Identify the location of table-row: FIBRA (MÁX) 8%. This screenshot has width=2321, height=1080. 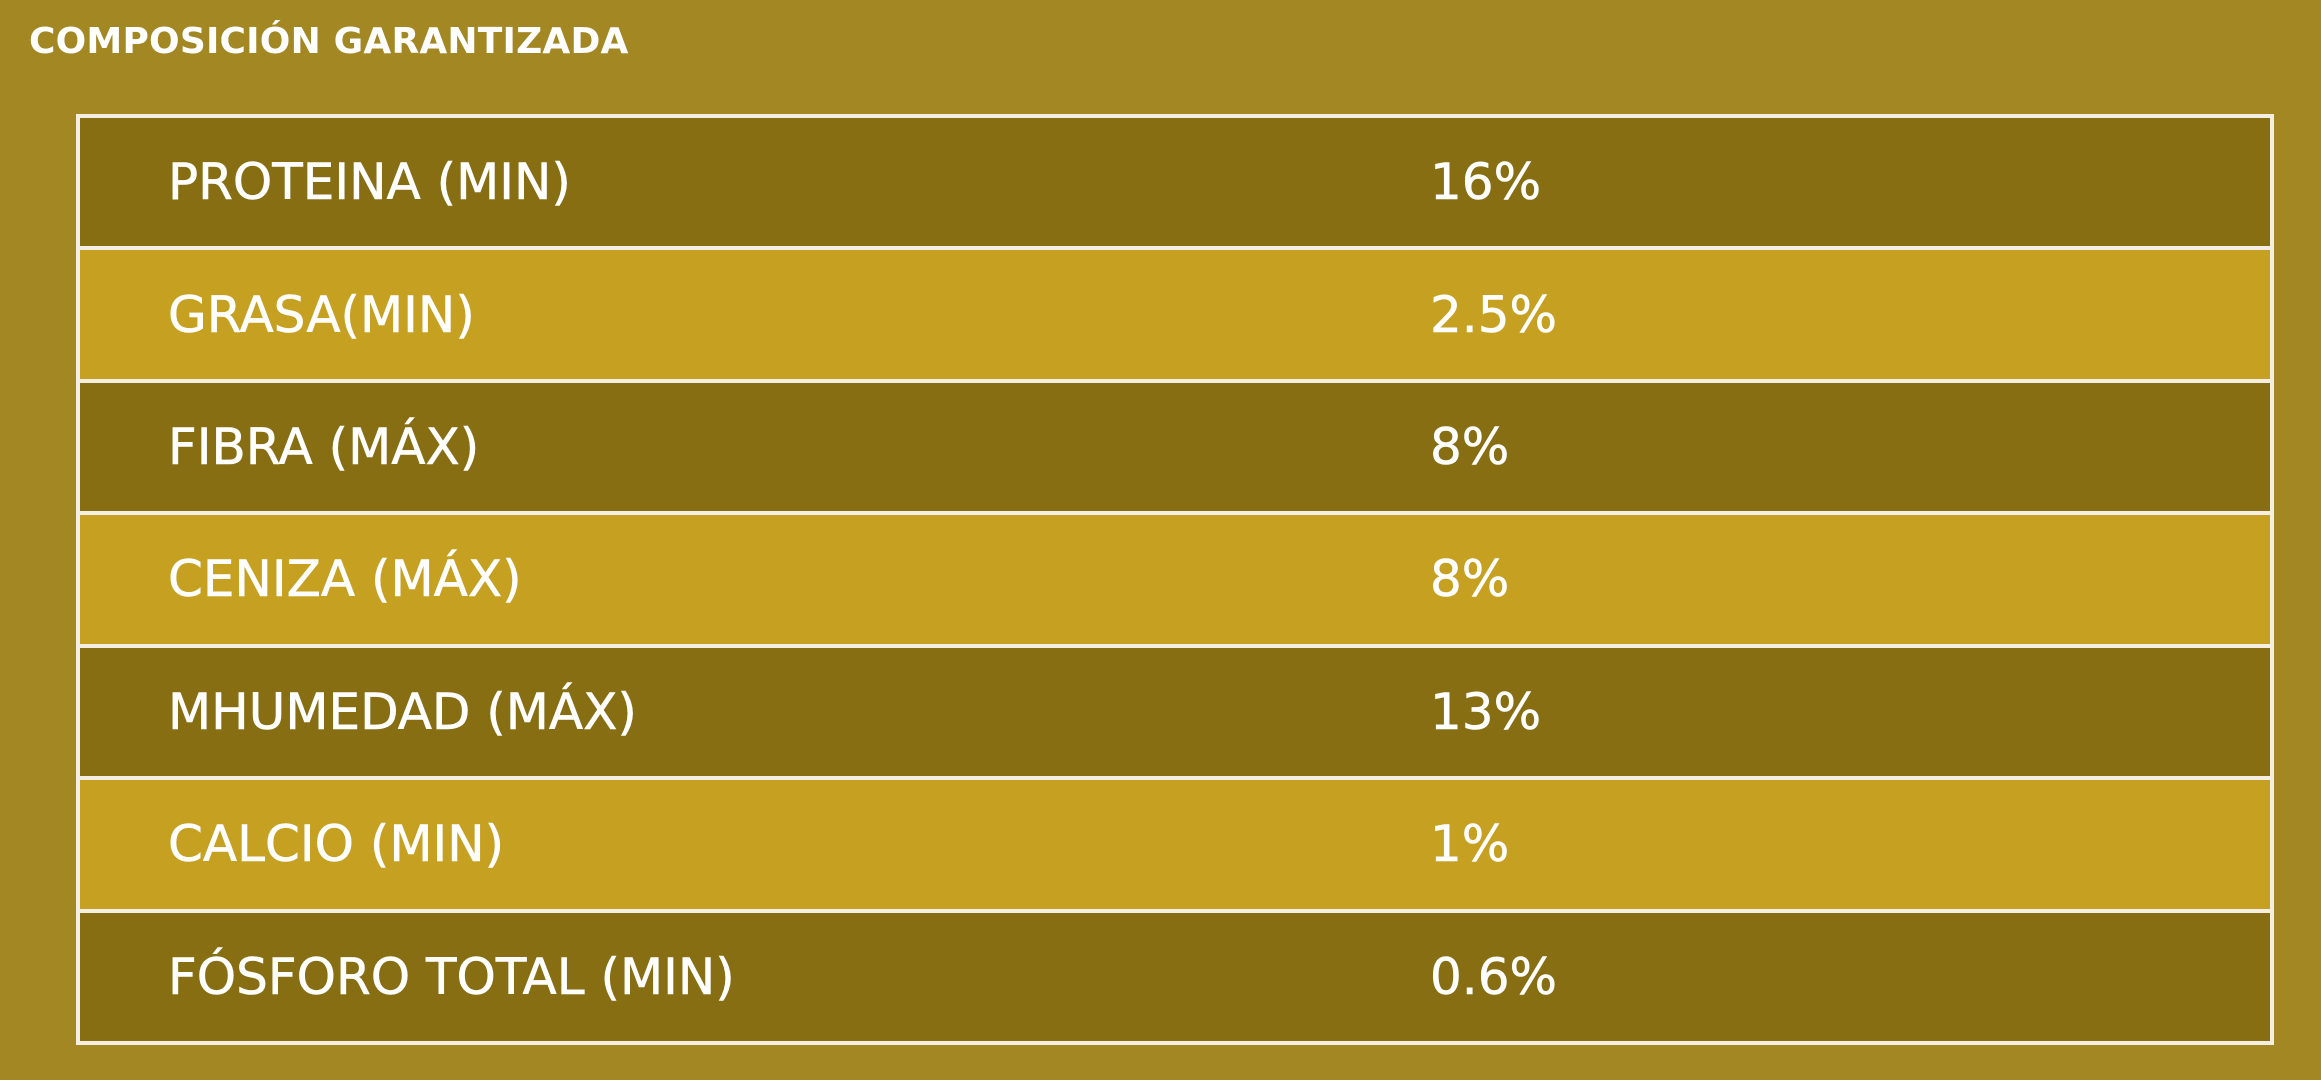
(1175, 447).